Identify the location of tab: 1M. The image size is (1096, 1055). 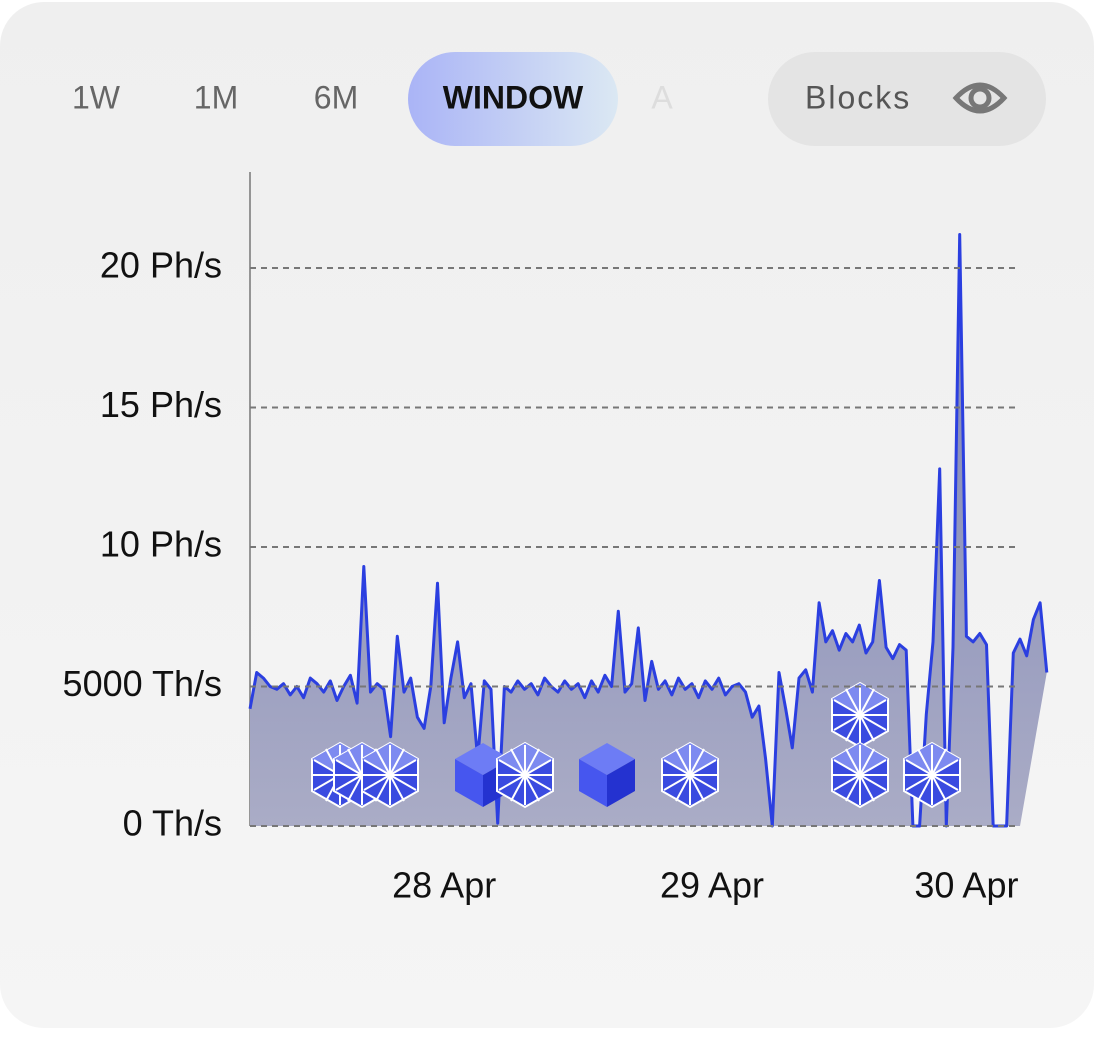
(216, 97).